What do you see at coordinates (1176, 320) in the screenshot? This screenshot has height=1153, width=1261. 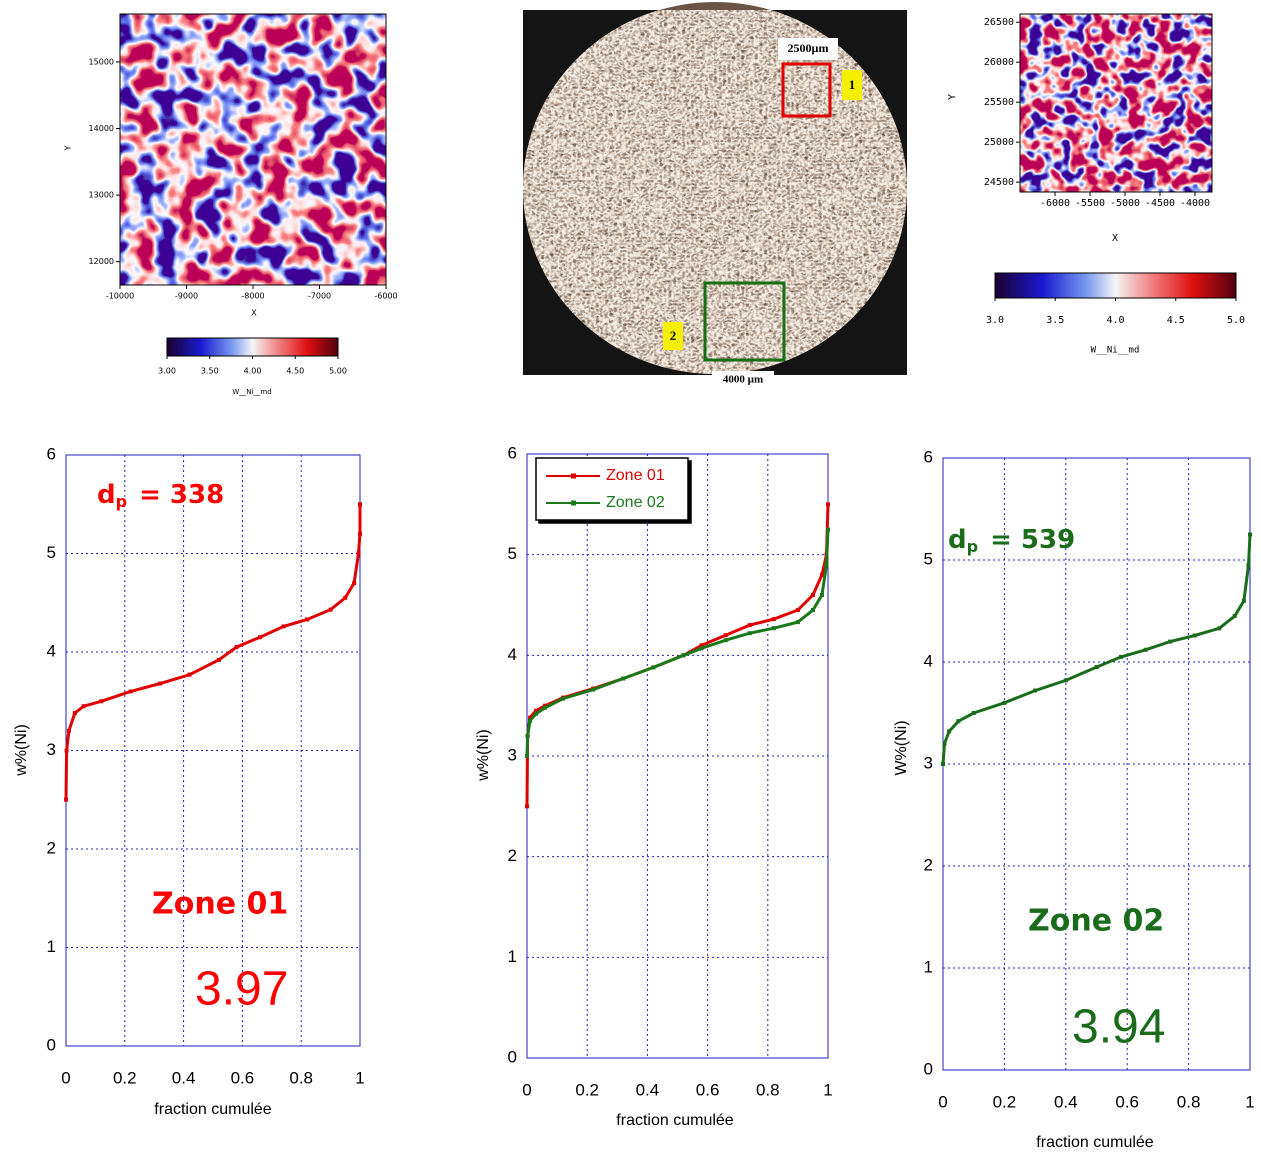 I see `colorbar-tick-label: 4.5` at bounding box center [1176, 320].